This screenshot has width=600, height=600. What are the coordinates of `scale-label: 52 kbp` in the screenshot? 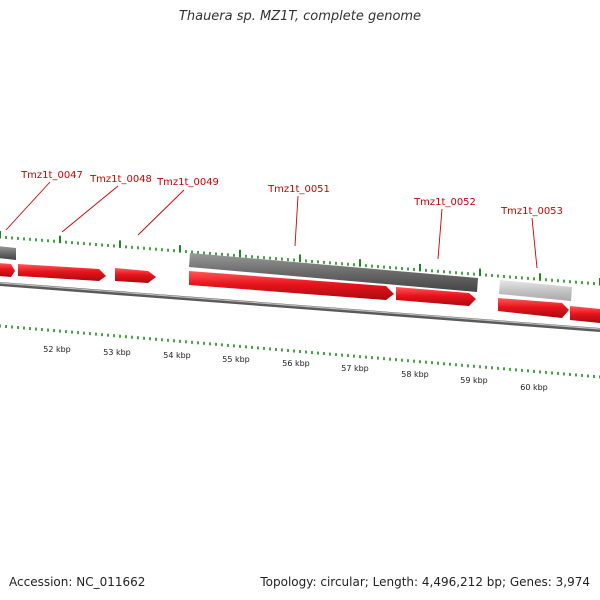 It's located at (57, 349).